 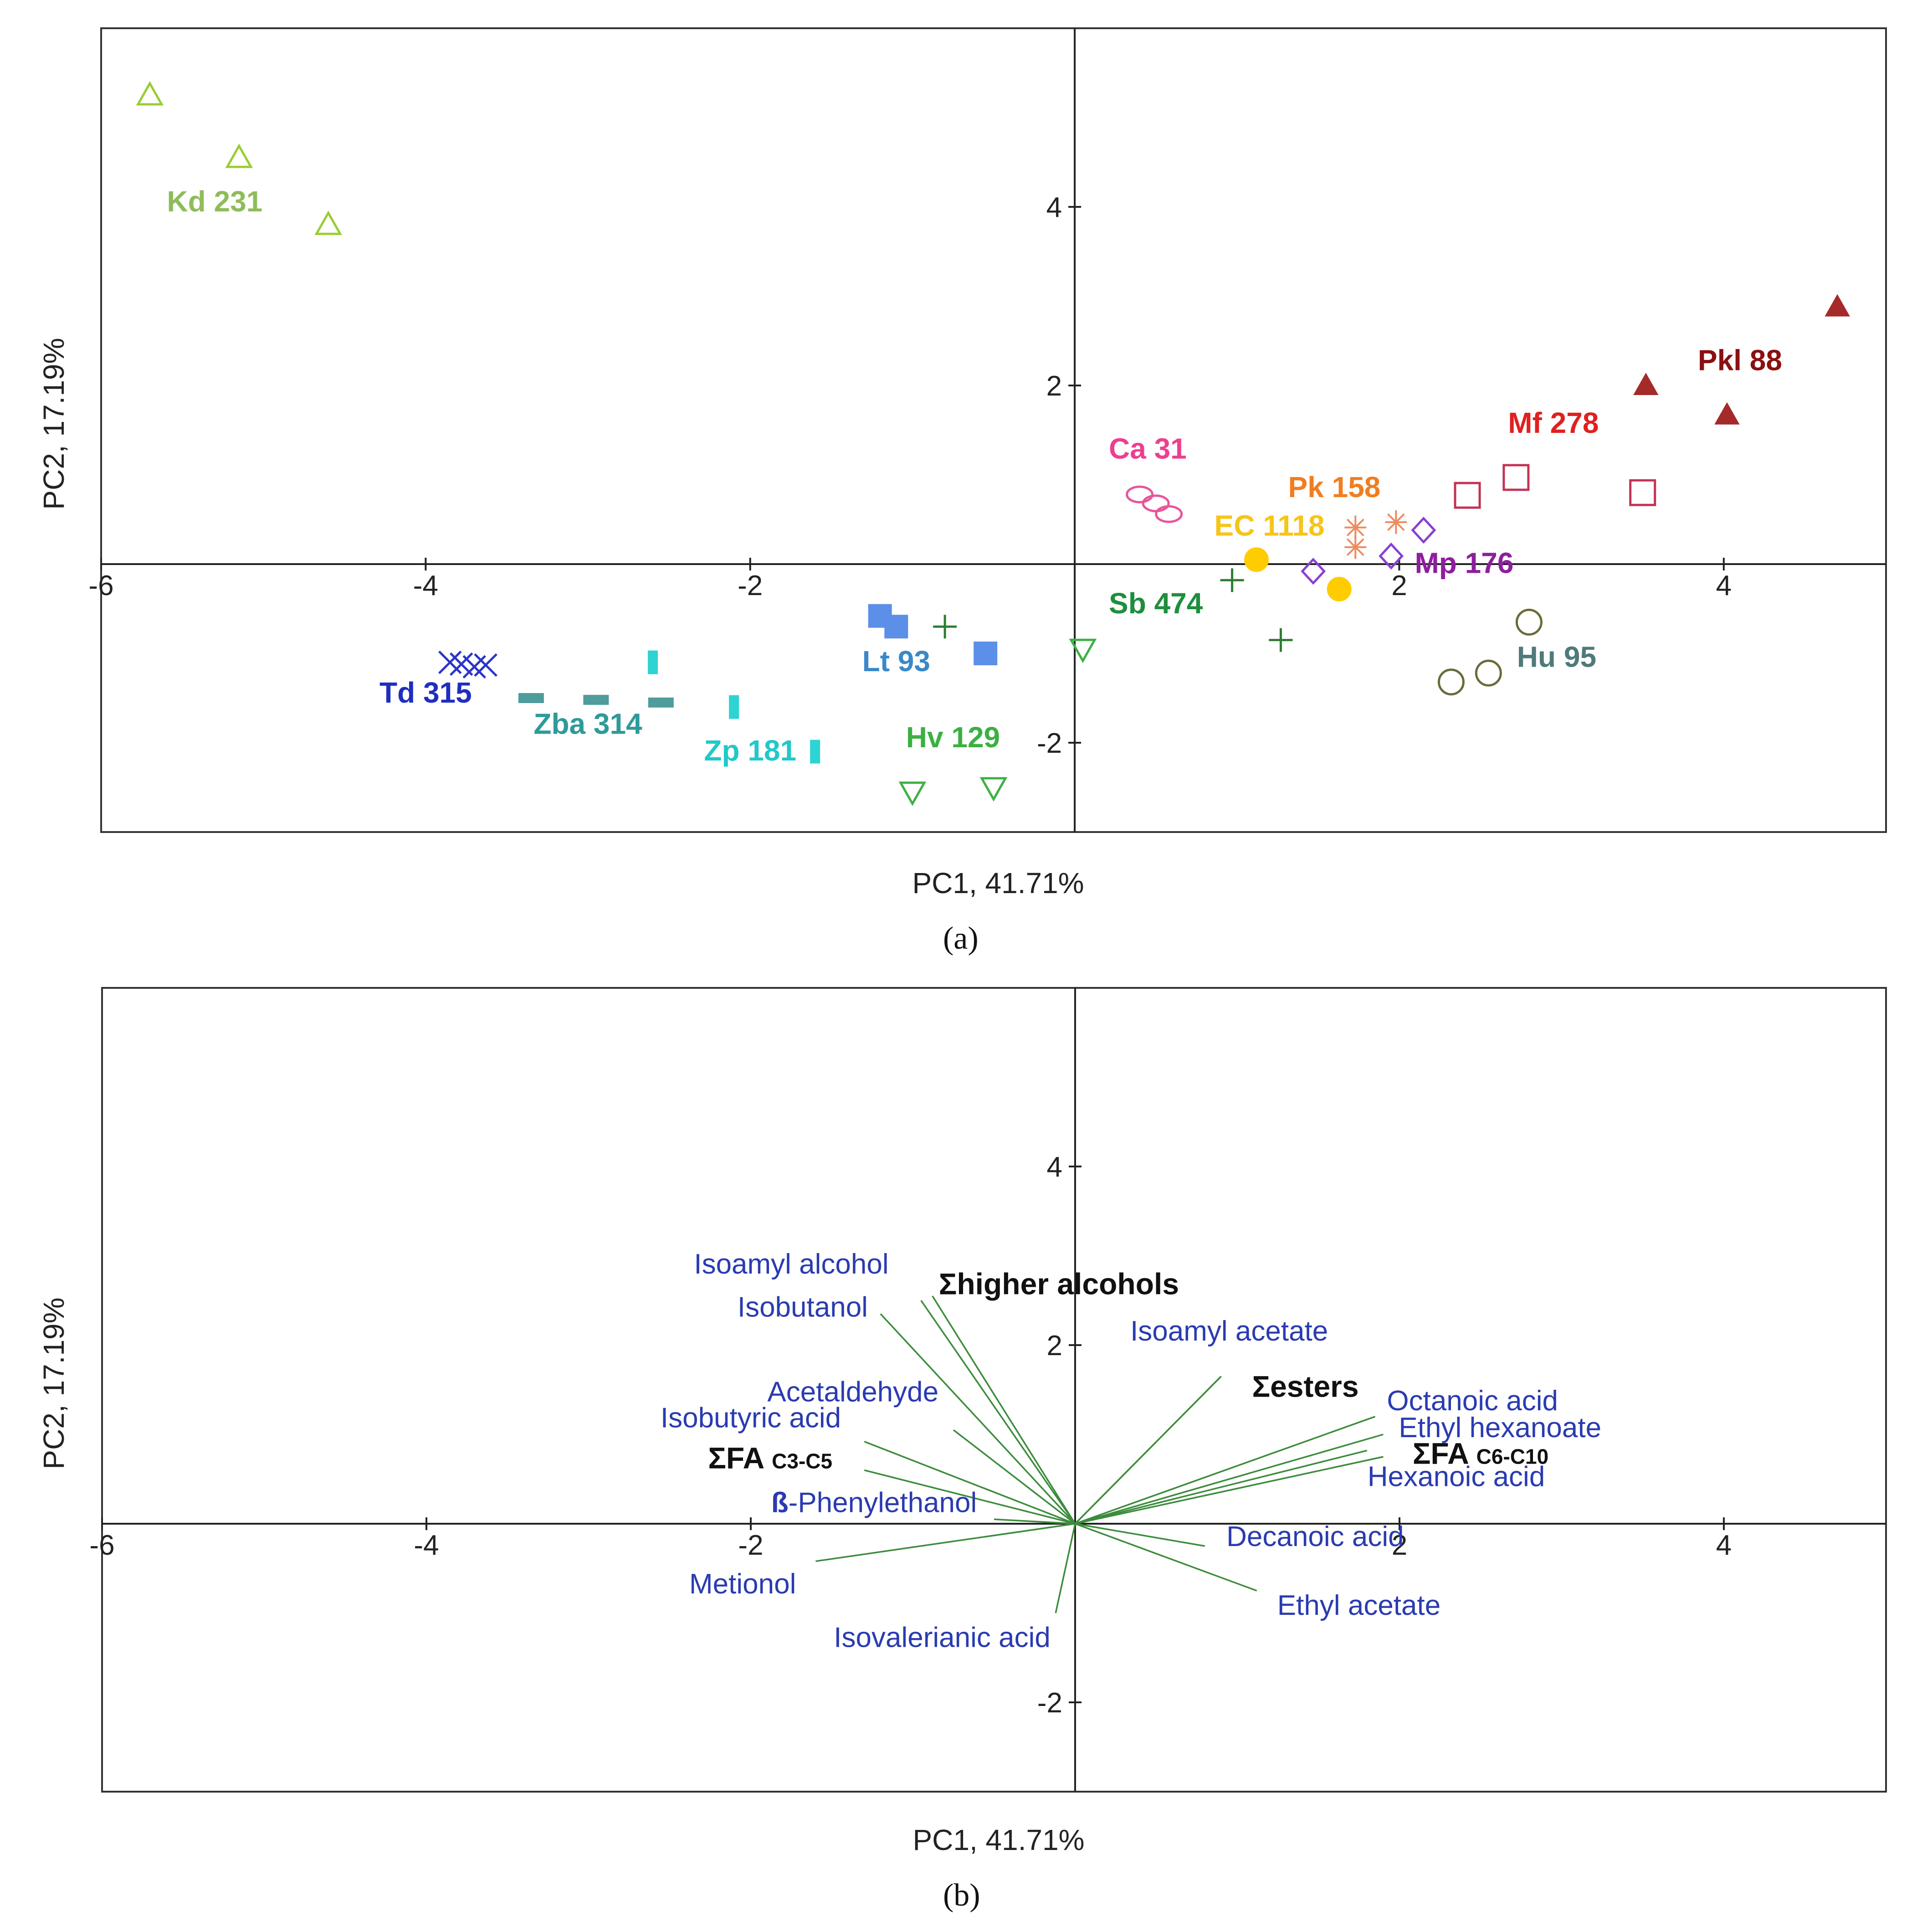 I want to click on group-label-pk-158: Pk 158, so click(x=1334, y=487).